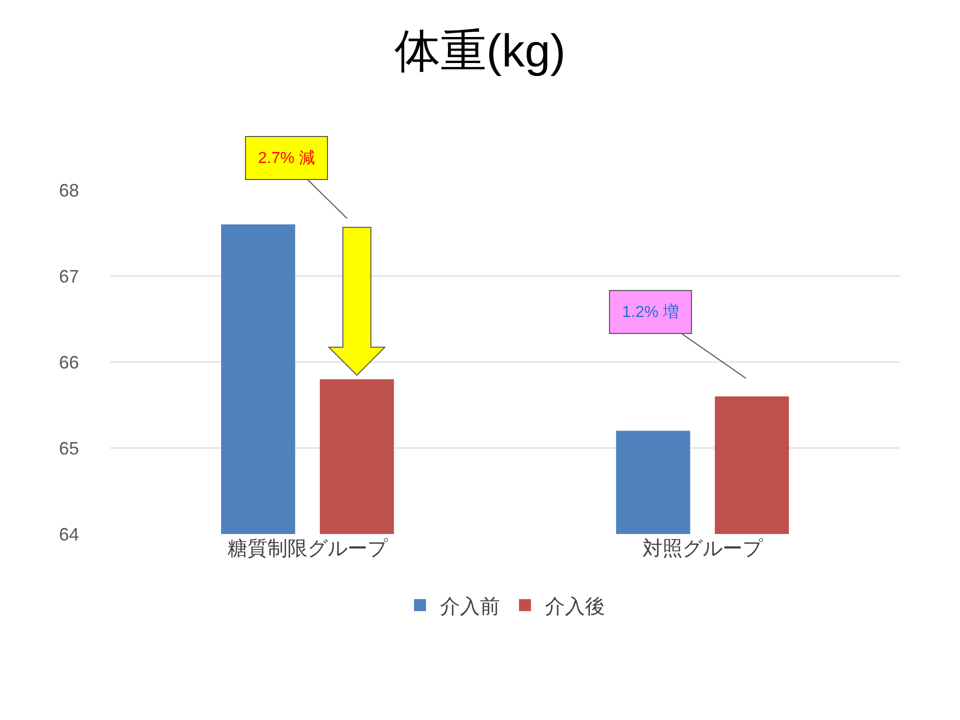 Image resolution: width=960 pixels, height=720 pixels. What do you see at coordinates (308, 549) in the screenshot?
I see `x-tick-label: 糖質制限グループ` at bounding box center [308, 549].